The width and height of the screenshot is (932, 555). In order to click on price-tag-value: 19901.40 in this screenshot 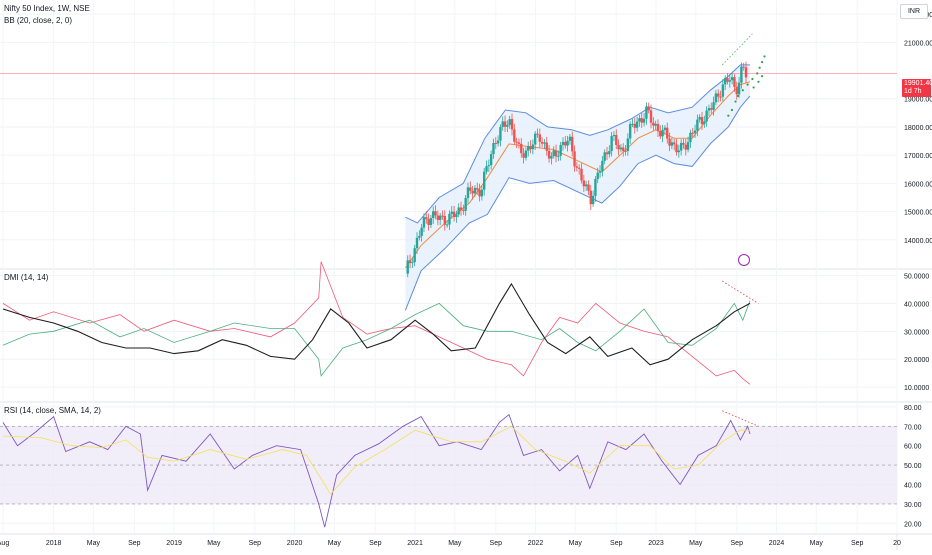, I will do `click(918, 83)`.